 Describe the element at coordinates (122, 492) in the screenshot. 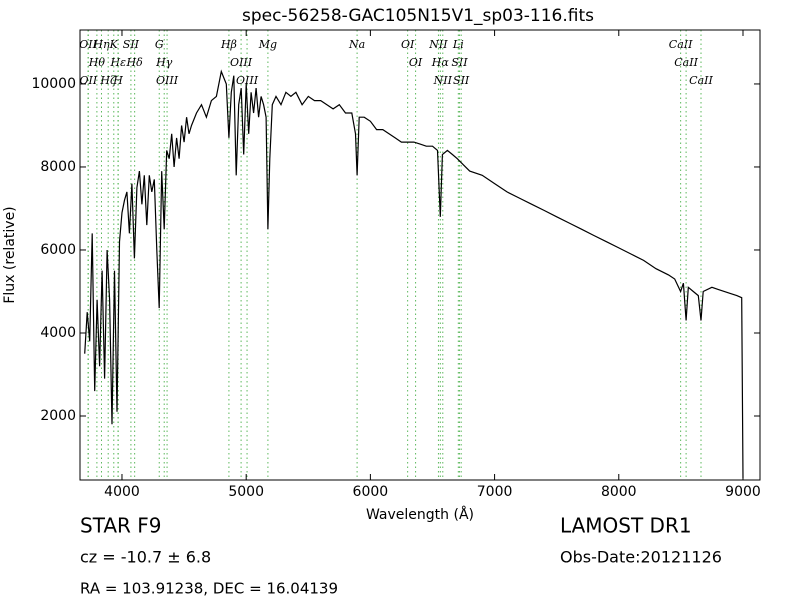

I see `x-tick-label: 4000` at that location.